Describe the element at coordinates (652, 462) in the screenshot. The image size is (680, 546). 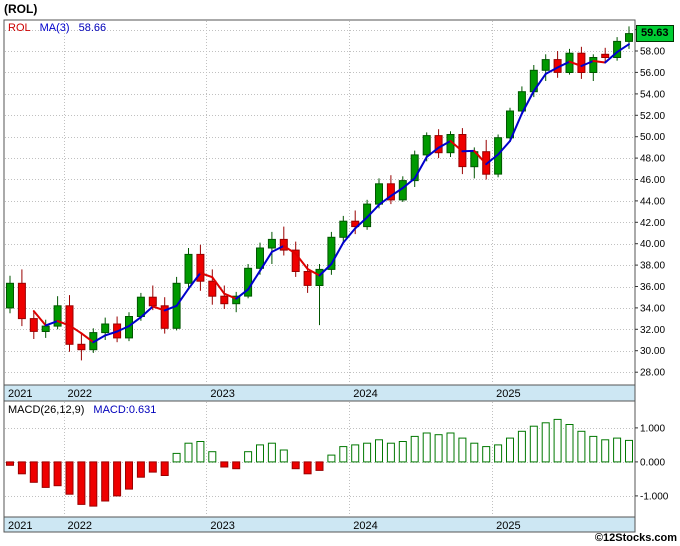
I see `svg-text: 0.000` at that location.